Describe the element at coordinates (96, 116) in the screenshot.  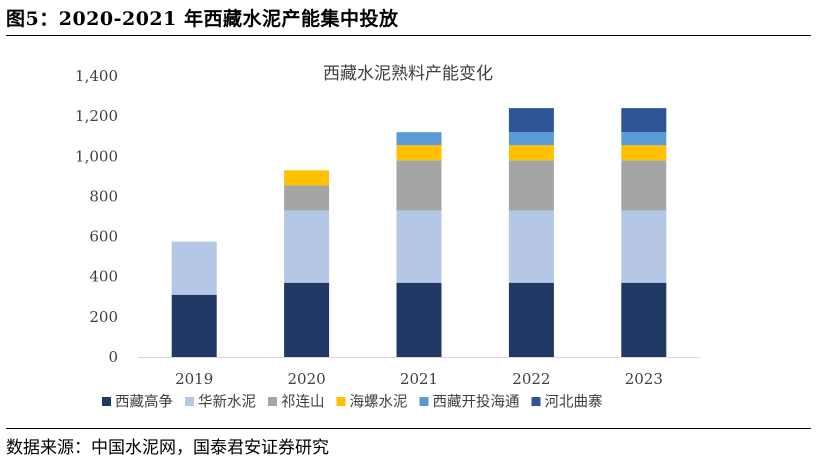
I see `y-tick-label: 1,200` at that location.